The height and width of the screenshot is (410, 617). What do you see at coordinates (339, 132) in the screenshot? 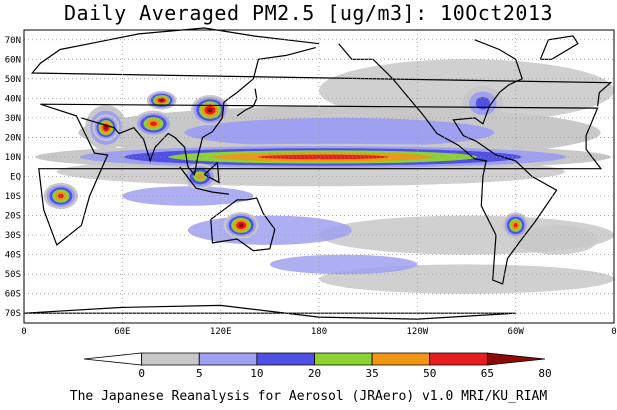
I see `aerosol-region-sahara` at bounding box center [339, 132].